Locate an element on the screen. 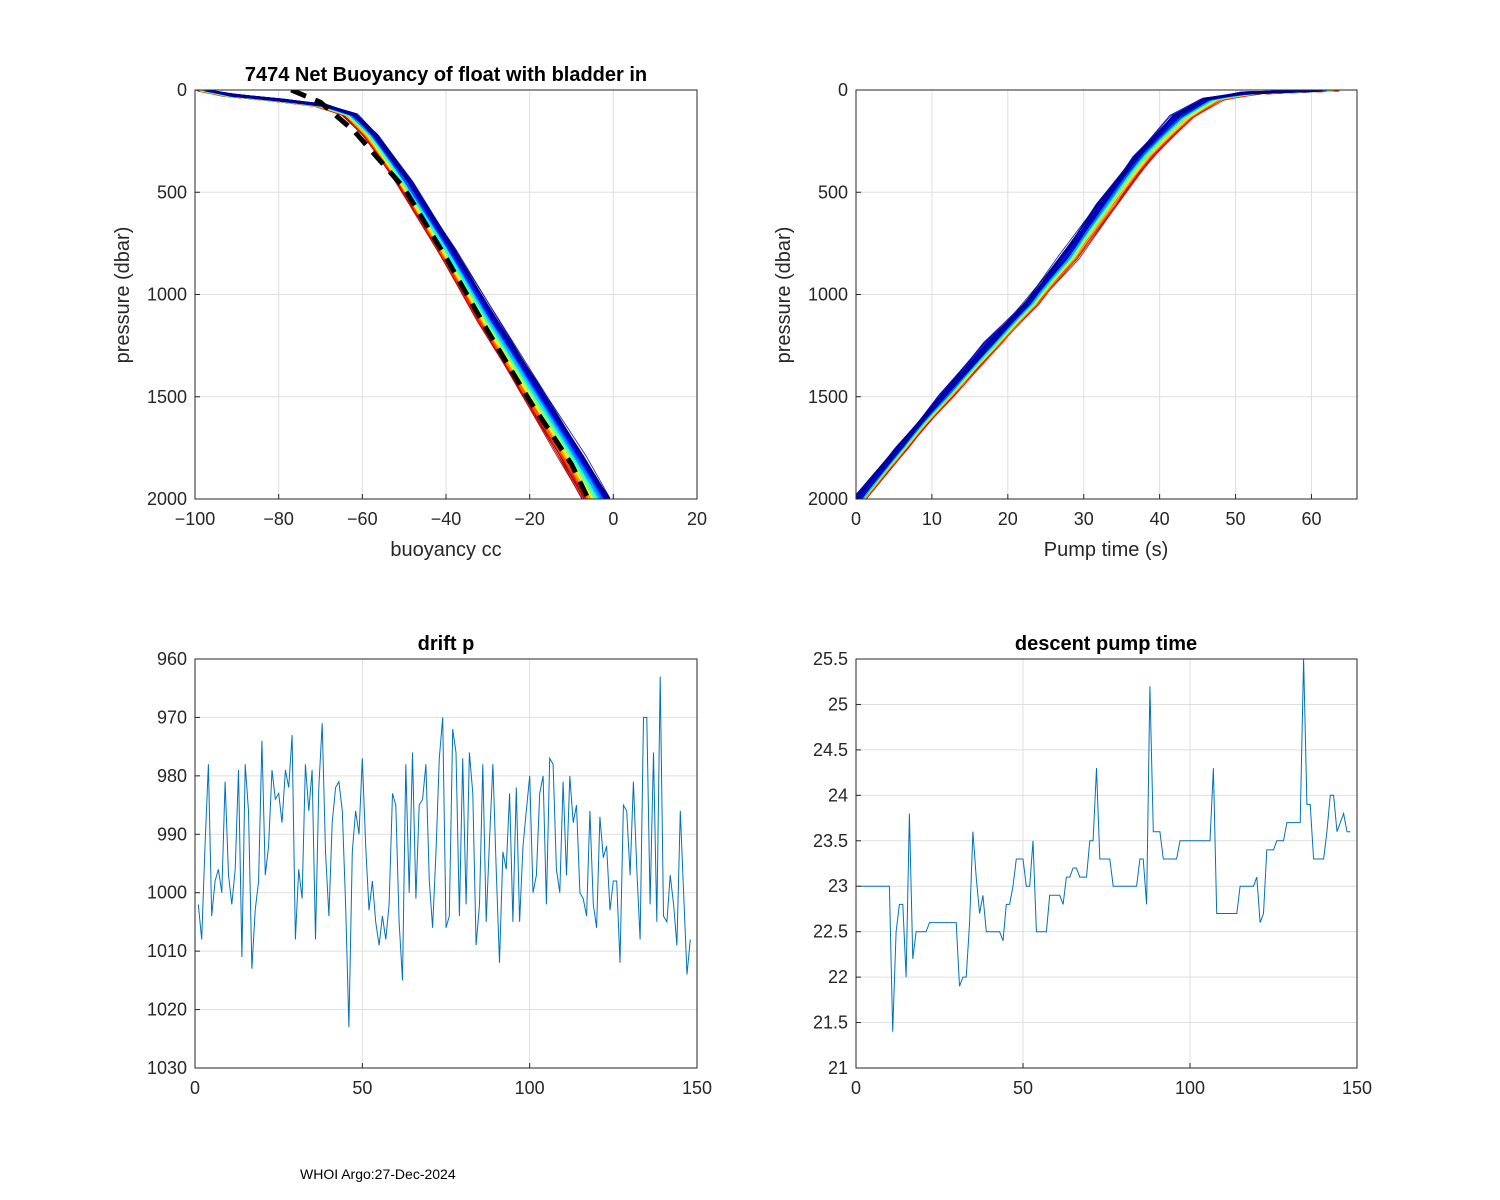  descent-x-tick-label: 150 is located at coordinates (1357, 1088).